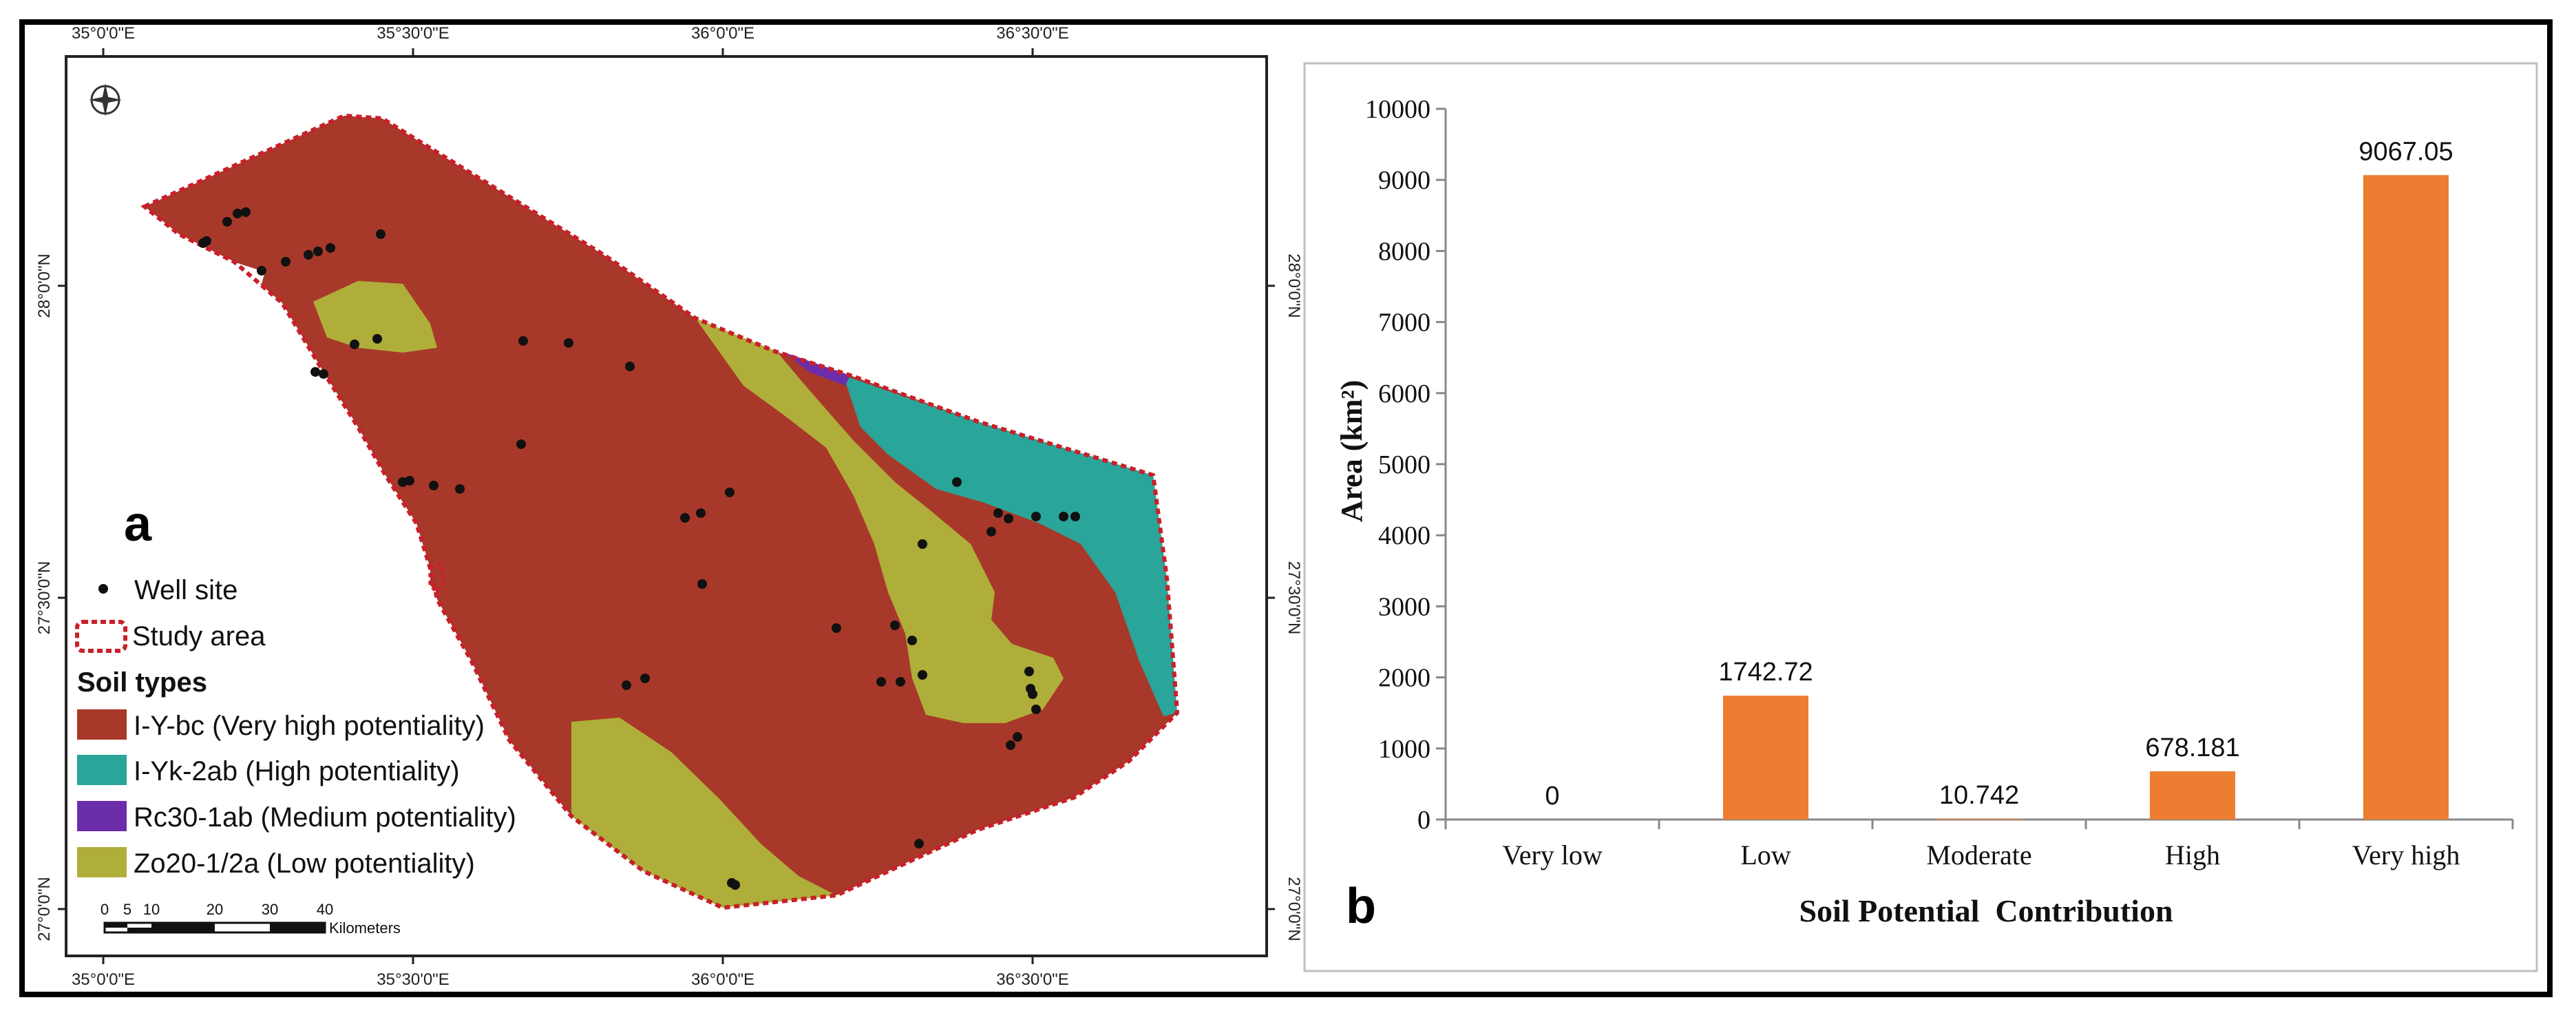 Image resolution: width=2576 pixels, height=1022 pixels. I want to click on bar-value-label: 9067.05, so click(2406, 151).